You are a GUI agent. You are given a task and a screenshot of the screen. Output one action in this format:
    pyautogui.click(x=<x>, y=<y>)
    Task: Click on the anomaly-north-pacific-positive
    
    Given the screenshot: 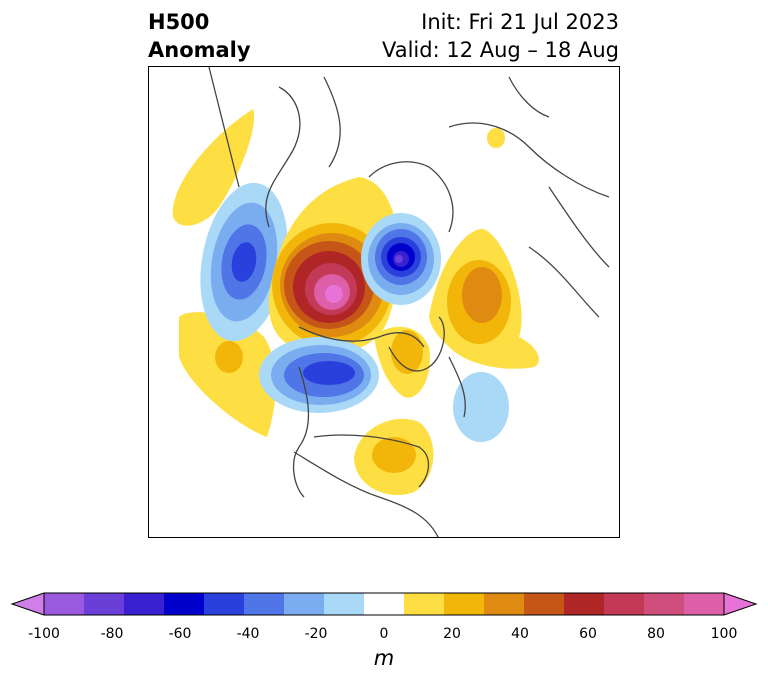 What is the action you would take?
    pyautogui.click(x=227, y=374)
    